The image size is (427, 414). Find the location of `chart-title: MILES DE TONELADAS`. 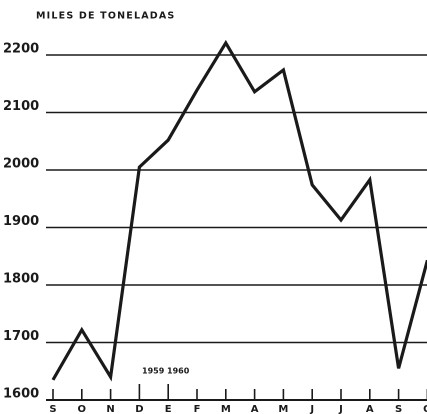

chart-title: MILES DE TONELADAS is located at coordinates (105, 16).